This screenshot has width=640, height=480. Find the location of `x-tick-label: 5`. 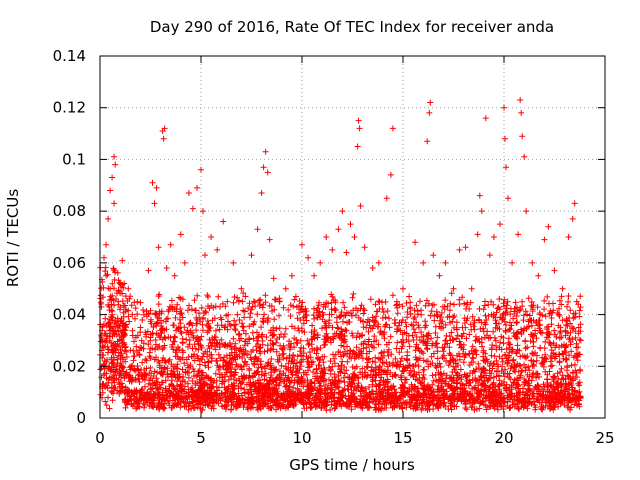

x-tick-label: 5 is located at coordinates (201, 438).